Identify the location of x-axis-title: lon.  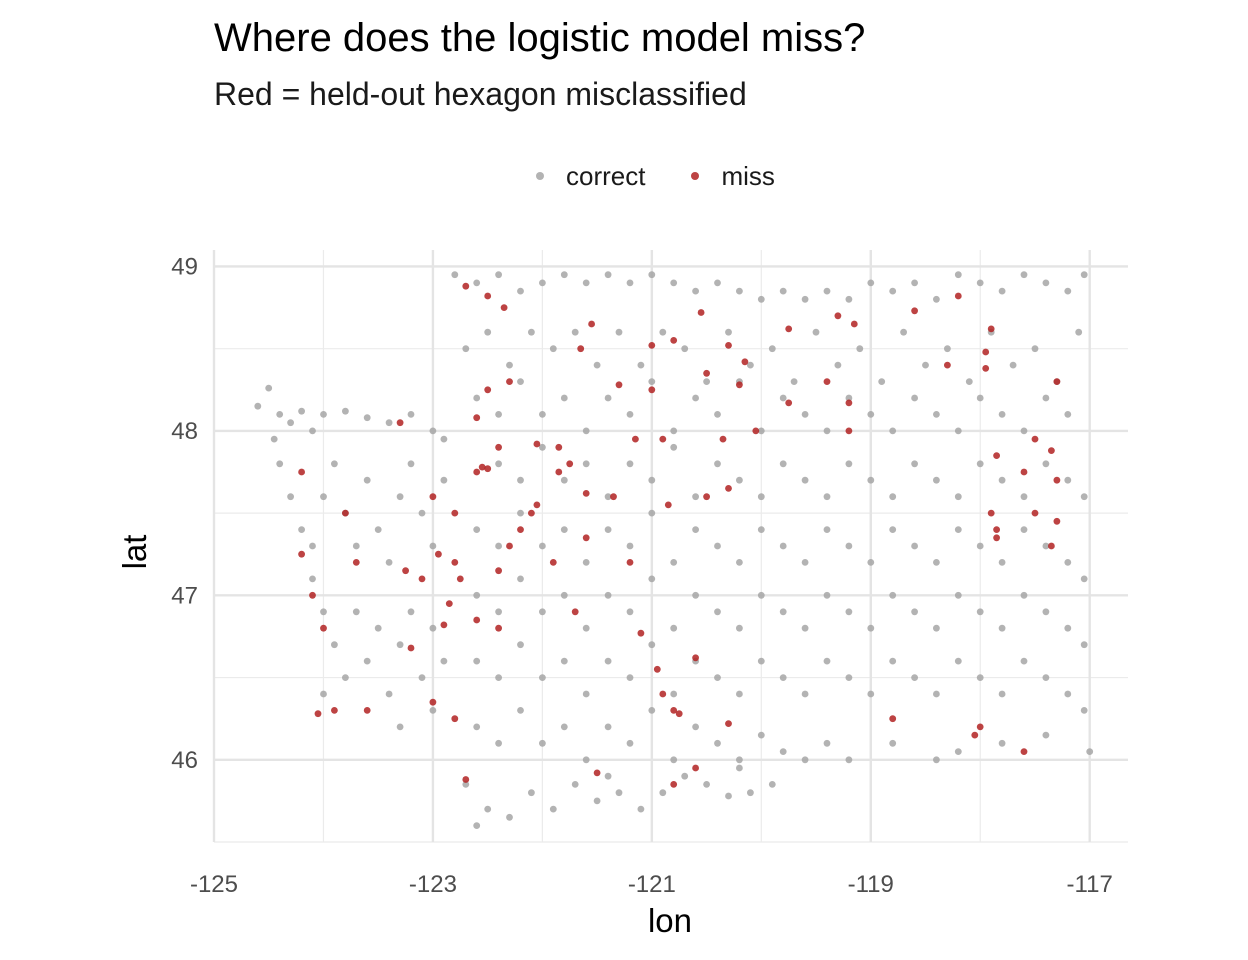
(670, 920).